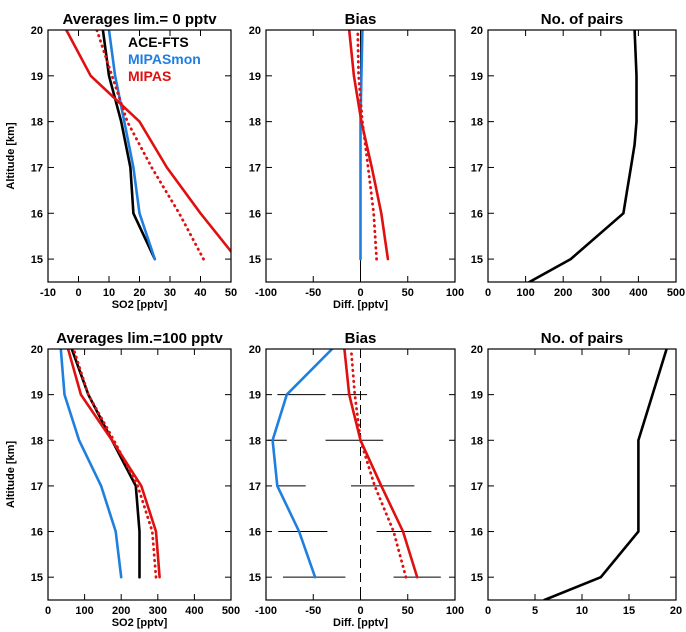 The height and width of the screenshot is (632, 686). Describe the element at coordinates (11, 156) in the screenshot. I see `y-axis-label: Altitude [km]` at that location.